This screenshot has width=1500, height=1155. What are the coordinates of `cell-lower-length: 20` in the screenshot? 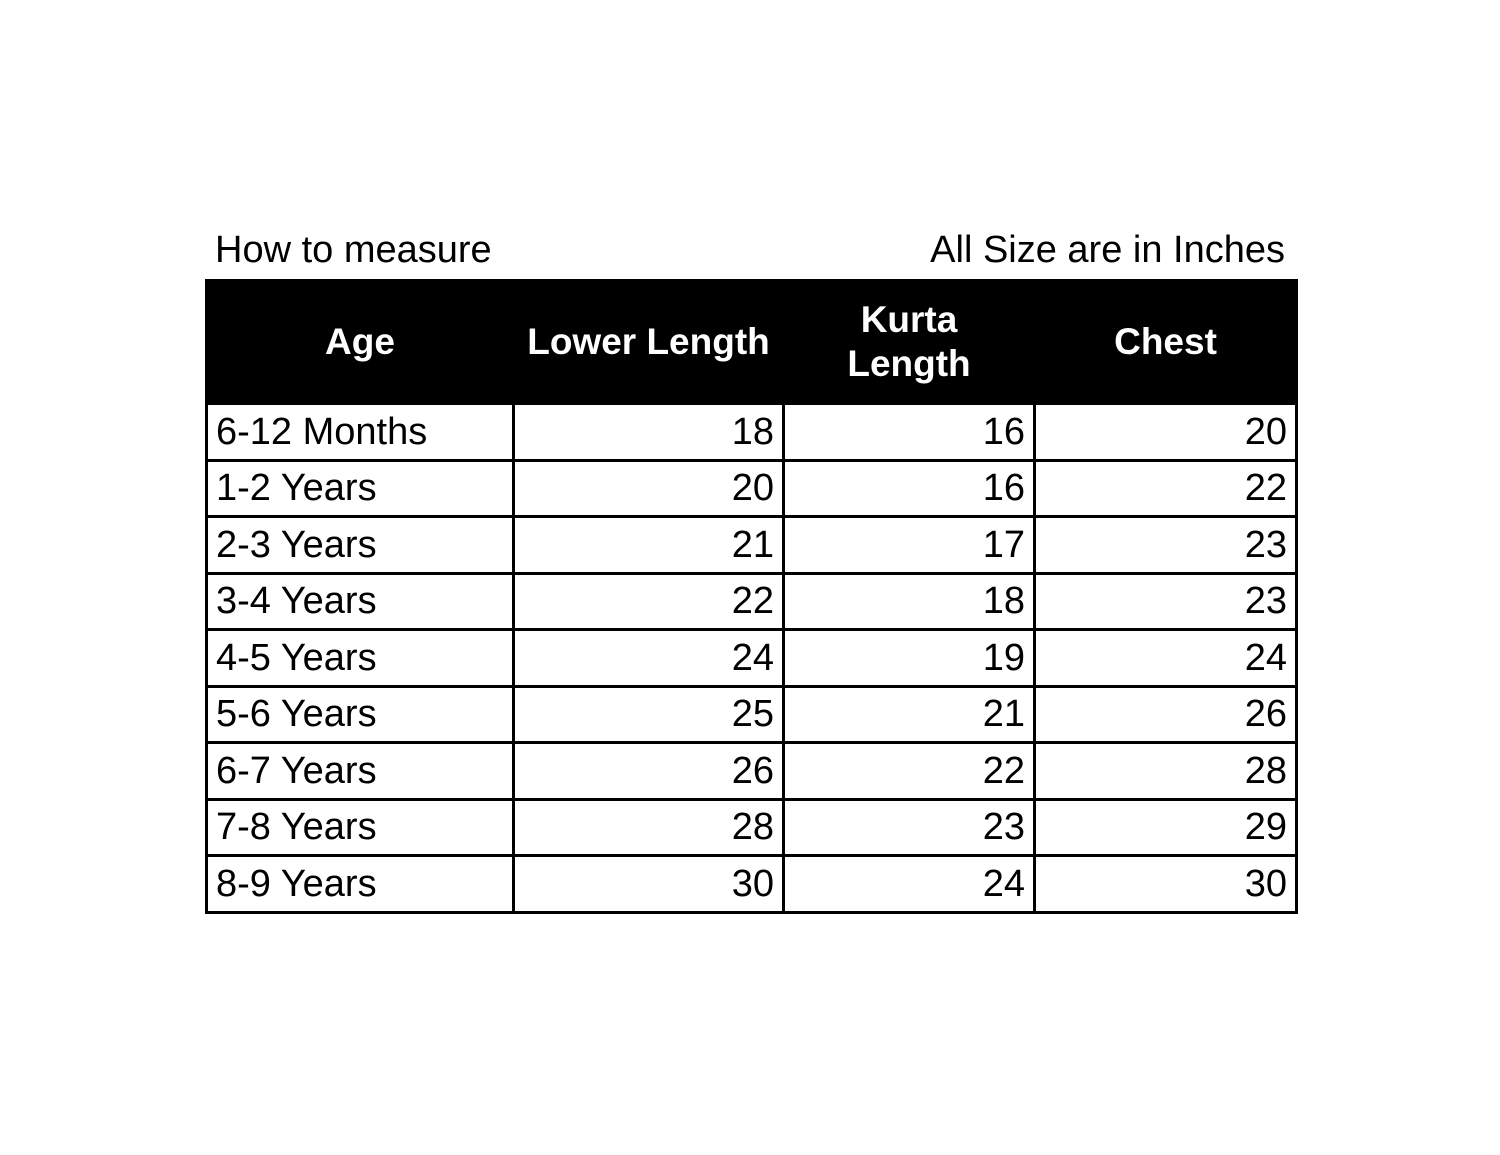 It's located at (648, 488).